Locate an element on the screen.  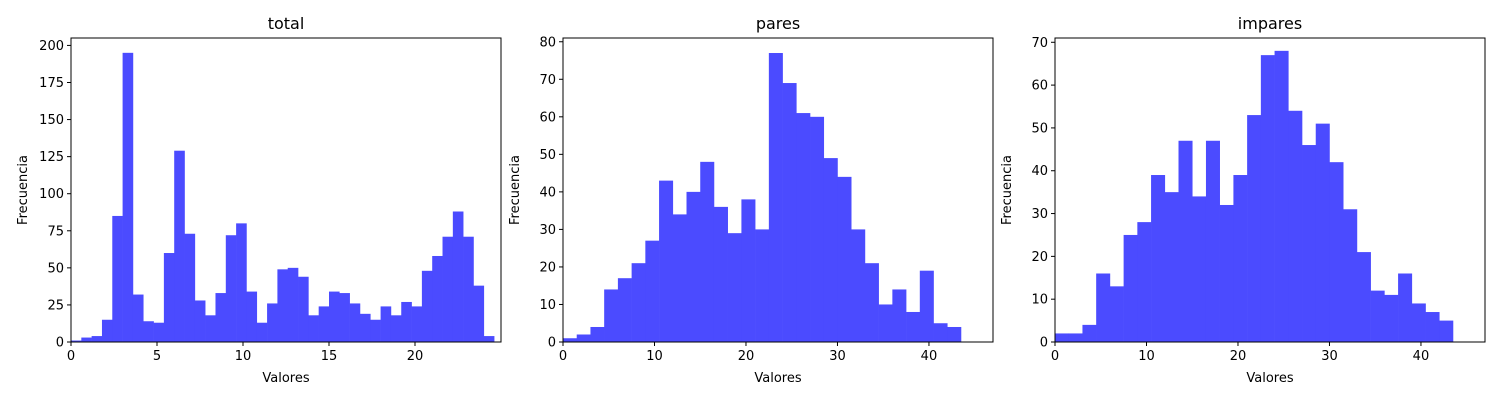
chart-title: impares is located at coordinates (1270, 23).